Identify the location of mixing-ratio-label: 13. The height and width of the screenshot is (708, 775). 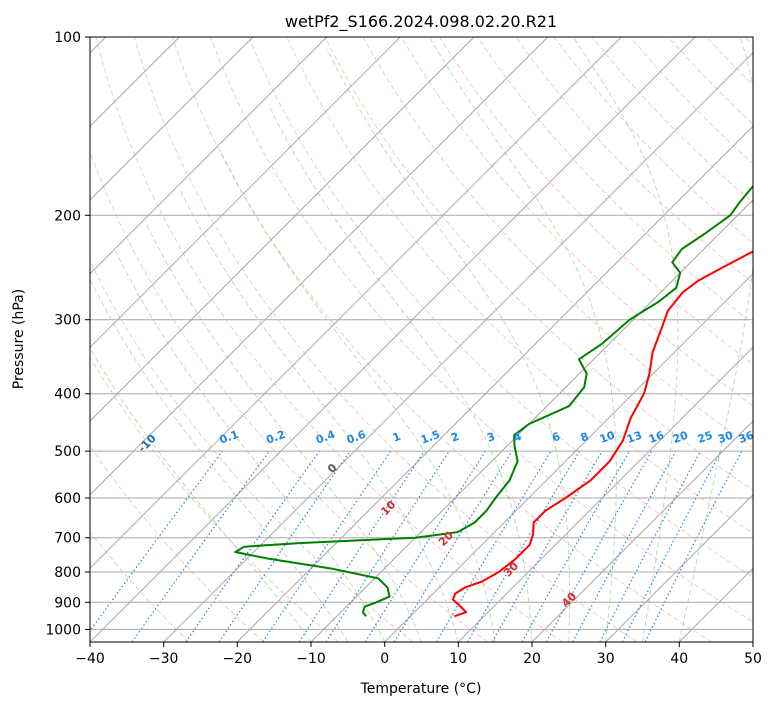
(634, 437).